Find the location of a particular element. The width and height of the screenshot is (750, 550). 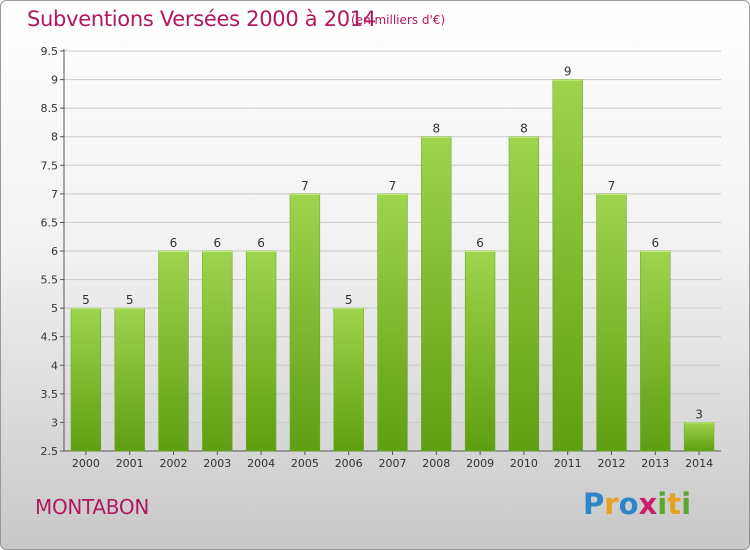

bar-2004 is located at coordinates (261, 351).